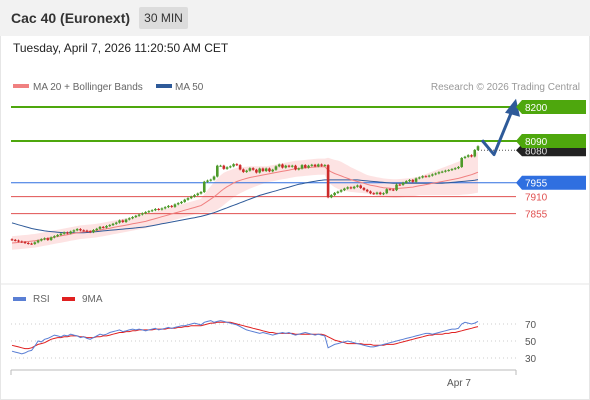  Describe the element at coordinates (163, 18) in the screenshot. I see `interval-button: 30 MIN` at that location.